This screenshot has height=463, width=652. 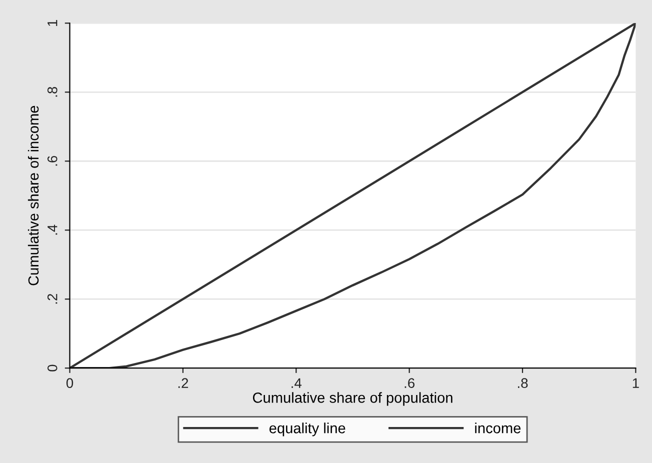 What do you see at coordinates (52, 368) in the screenshot?
I see `y-tick-label: 0` at bounding box center [52, 368].